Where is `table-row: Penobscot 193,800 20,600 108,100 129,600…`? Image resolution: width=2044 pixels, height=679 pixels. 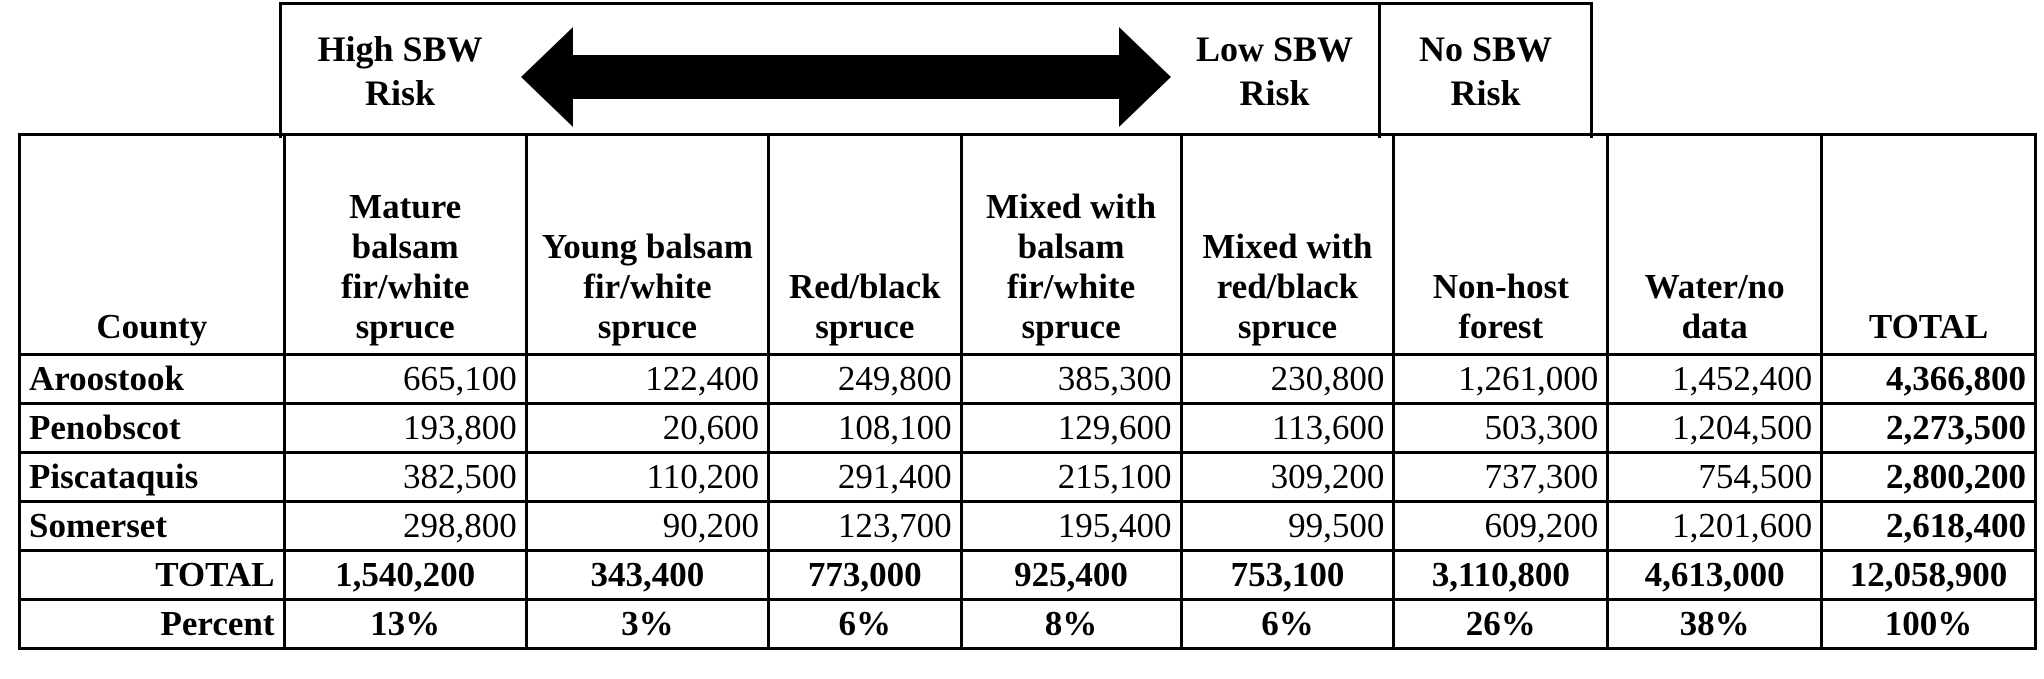
table-row: Penobscot 193,800 20,600 108,100 129,600… is located at coordinates (1027, 428).